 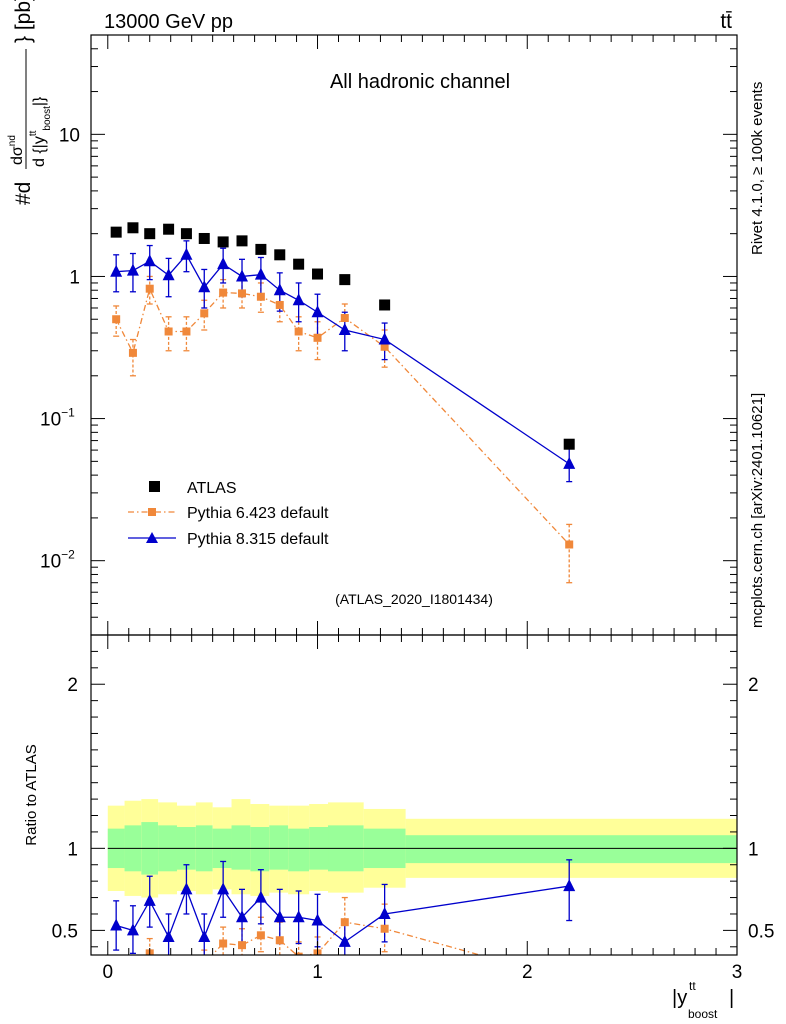 I want to click on analysis-label: (ATLAS_2020_I1801434), so click(x=414, y=599).